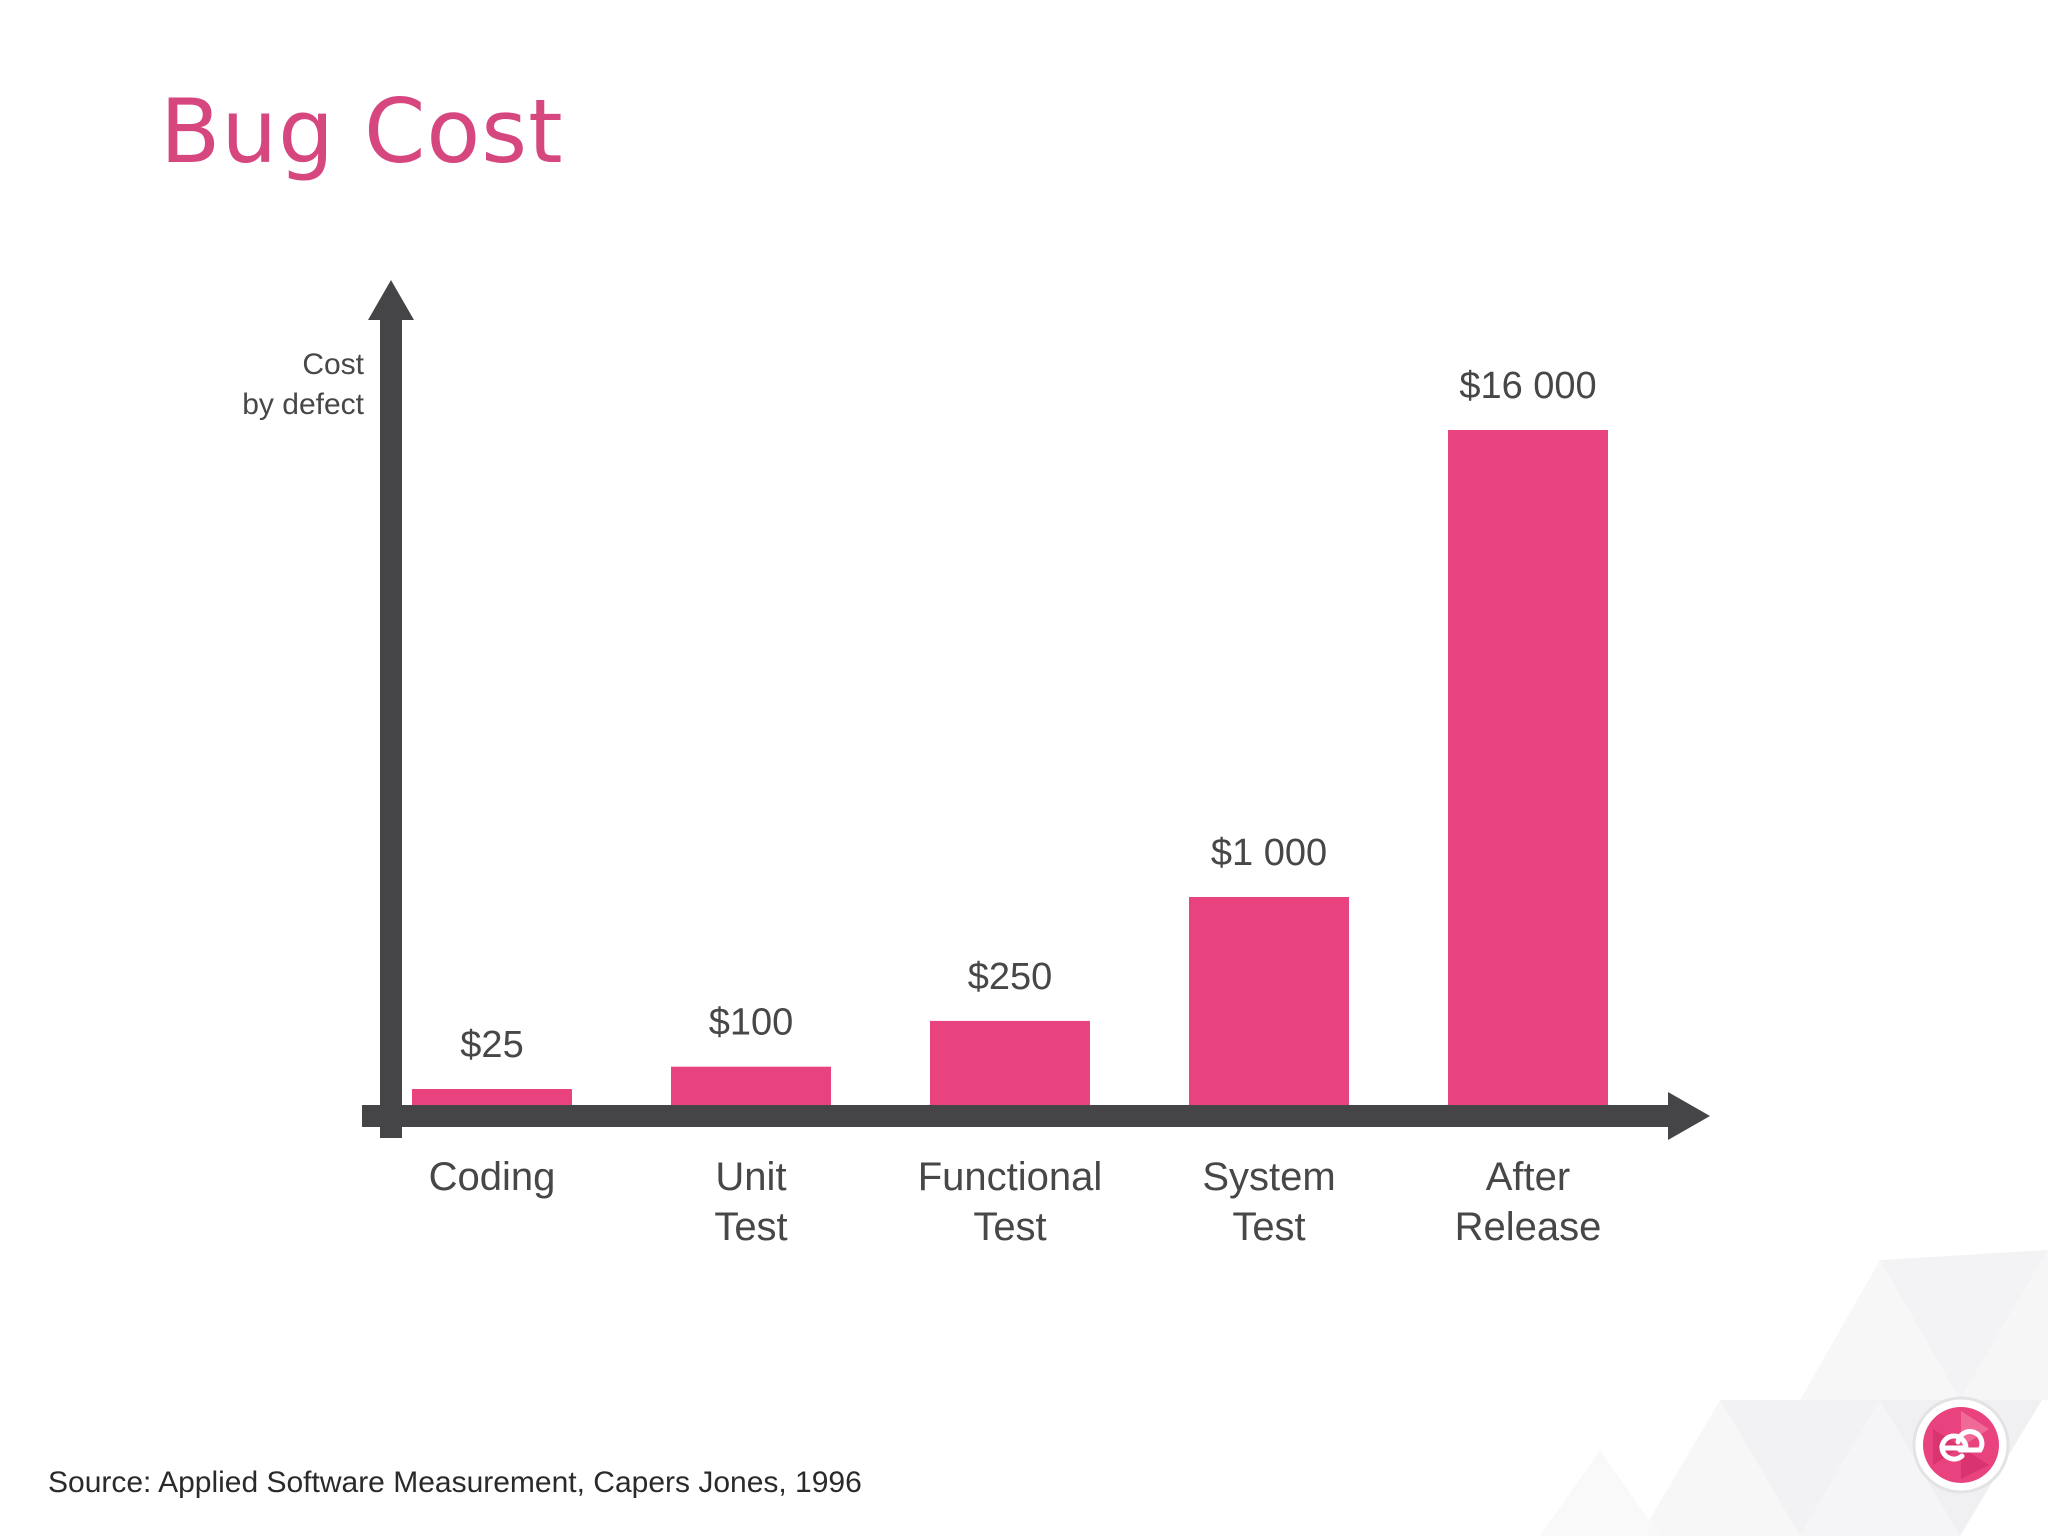 The height and width of the screenshot is (1536, 2048). Describe the element at coordinates (1017, 1116) in the screenshot. I see `x-axis` at that location.